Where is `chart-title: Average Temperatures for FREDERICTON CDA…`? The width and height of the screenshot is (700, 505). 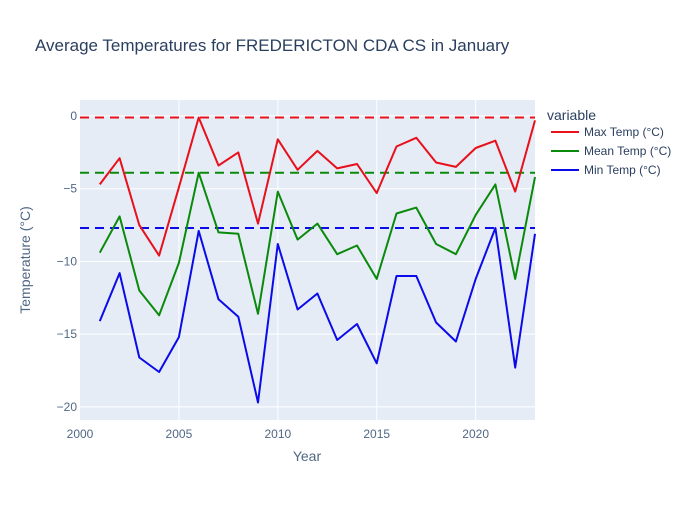 chart-title: Average Temperatures for FREDERICTON CDA… is located at coordinates (272, 45).